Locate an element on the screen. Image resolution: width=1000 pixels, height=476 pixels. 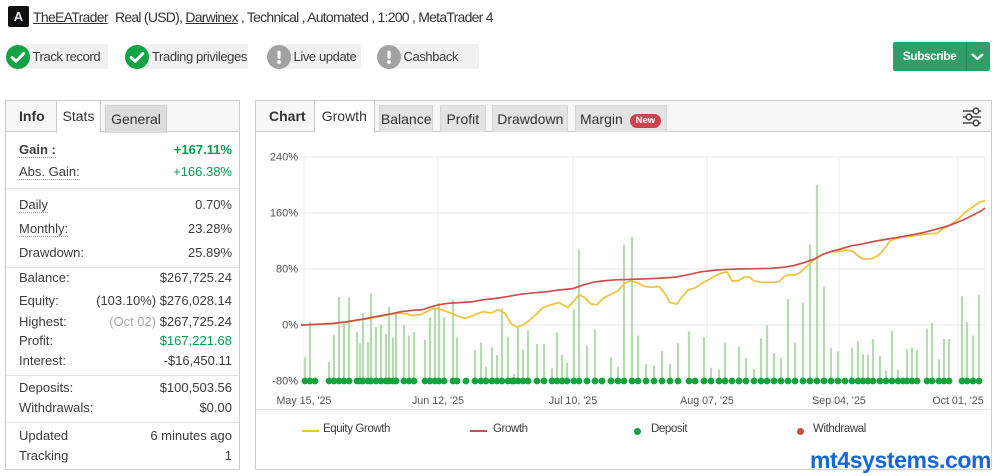
svg-text: May 15, '25 is located at coordinates (304, 401).